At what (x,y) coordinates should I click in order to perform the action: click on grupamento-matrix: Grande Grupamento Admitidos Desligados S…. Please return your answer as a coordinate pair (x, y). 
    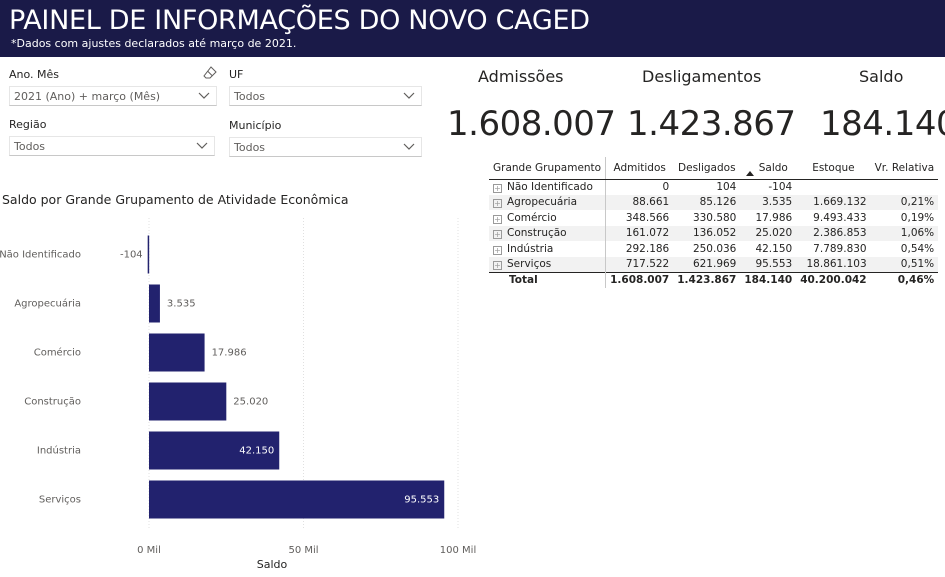
    Looking at the image, I should click on (714, 222).